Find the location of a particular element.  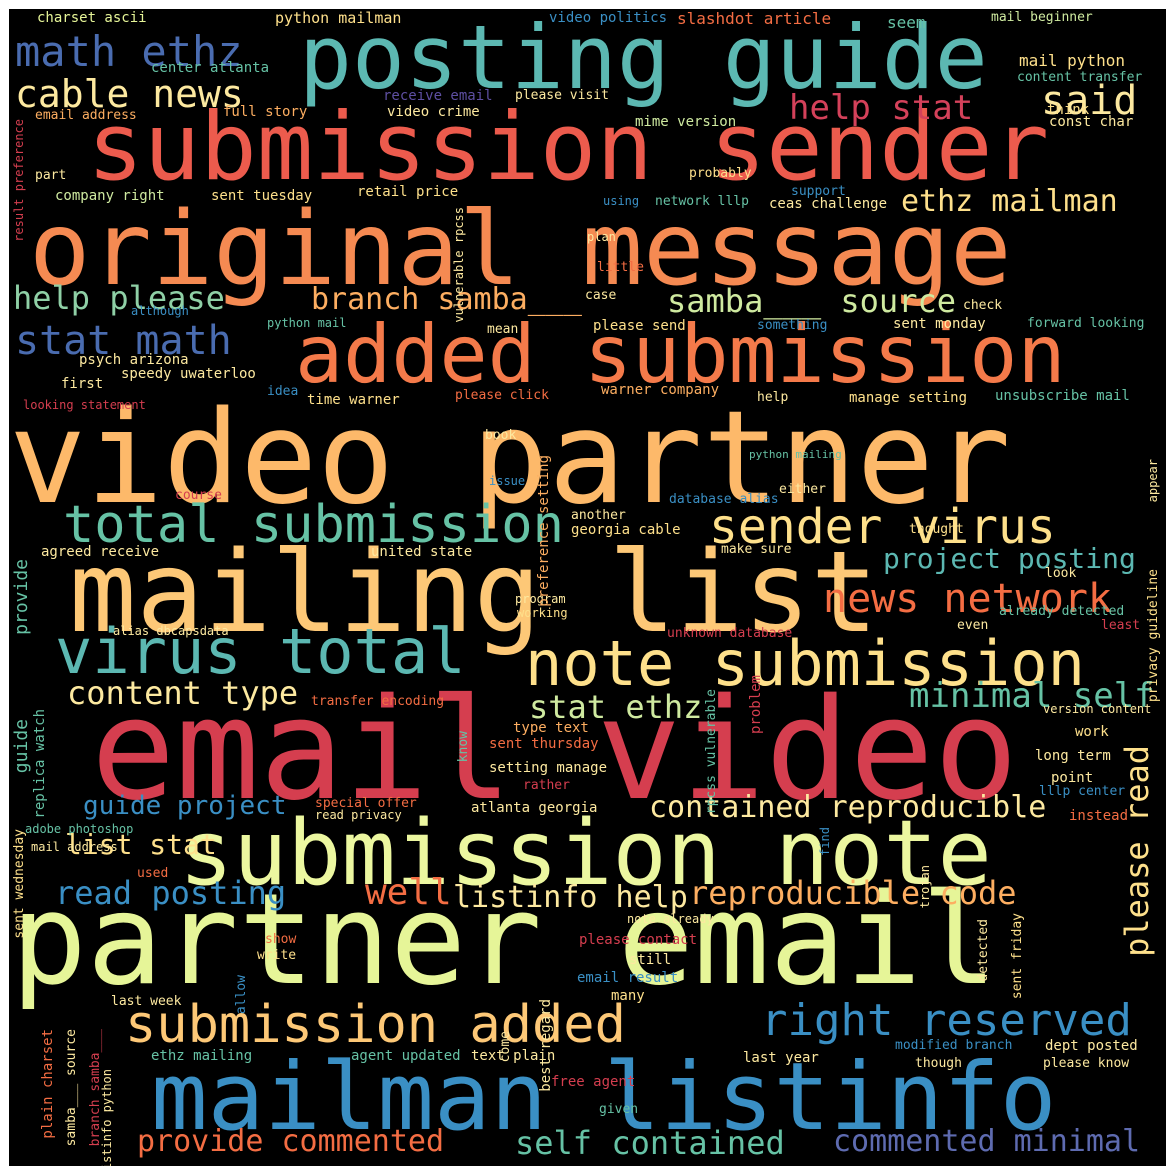

word: submission added is located at coordinates (375, 1025).